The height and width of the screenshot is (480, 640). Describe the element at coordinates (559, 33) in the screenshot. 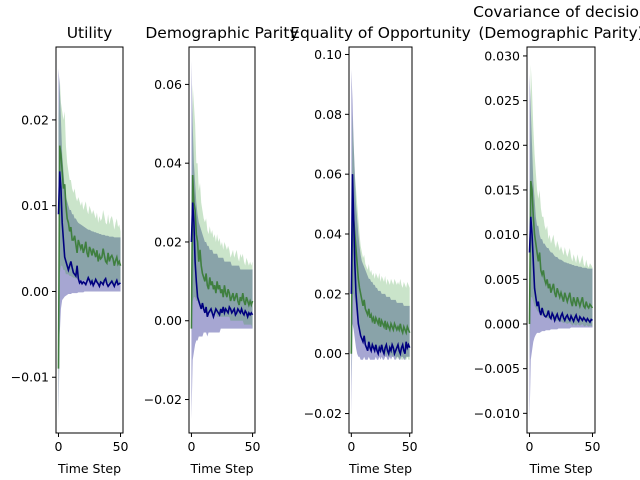

I see `subplot-title: (Demographic Parity)` at that location.